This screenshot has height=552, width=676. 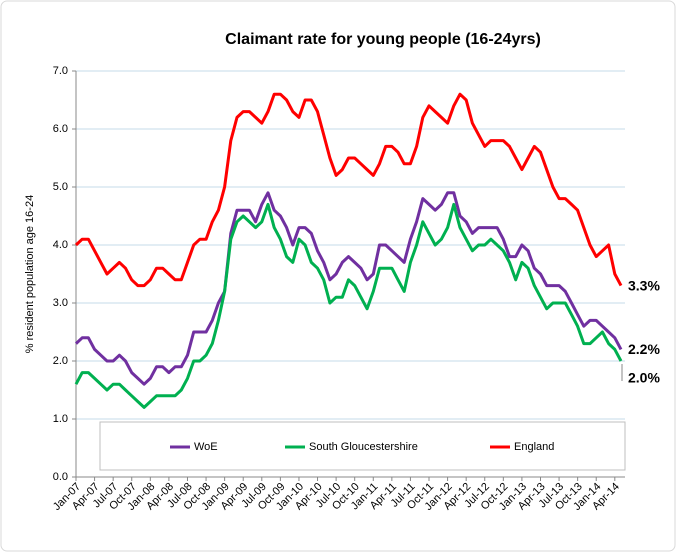 I want to click on y-tick-label: 7.0, so click(x=60, y=71).